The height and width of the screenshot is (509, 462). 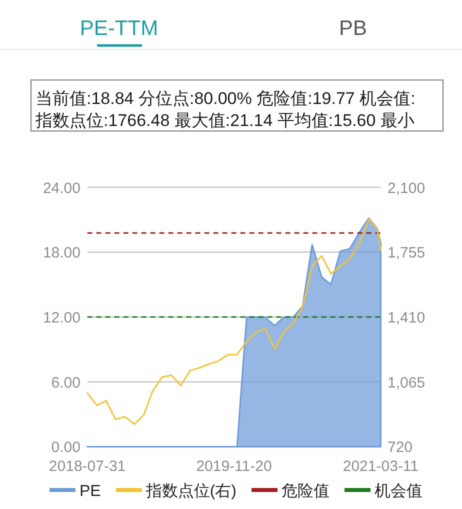 I want to click on legend-label: 指数点位(右), so click(x=190, y=491).